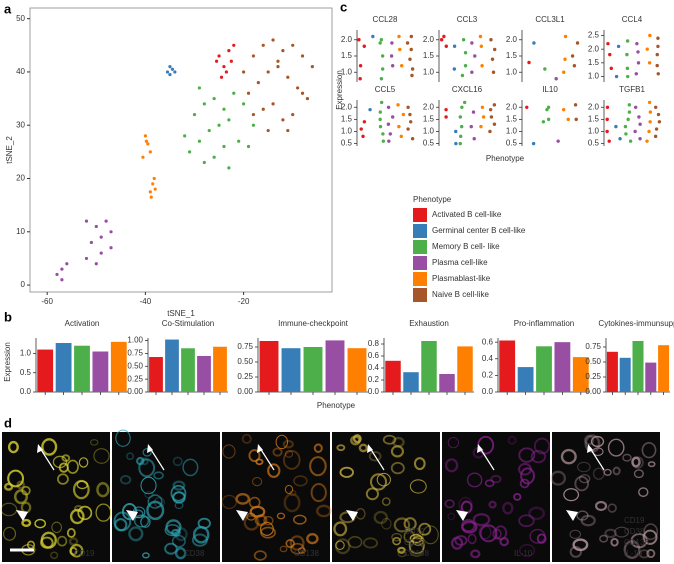  I want to click on arrow, so click(597, 459).